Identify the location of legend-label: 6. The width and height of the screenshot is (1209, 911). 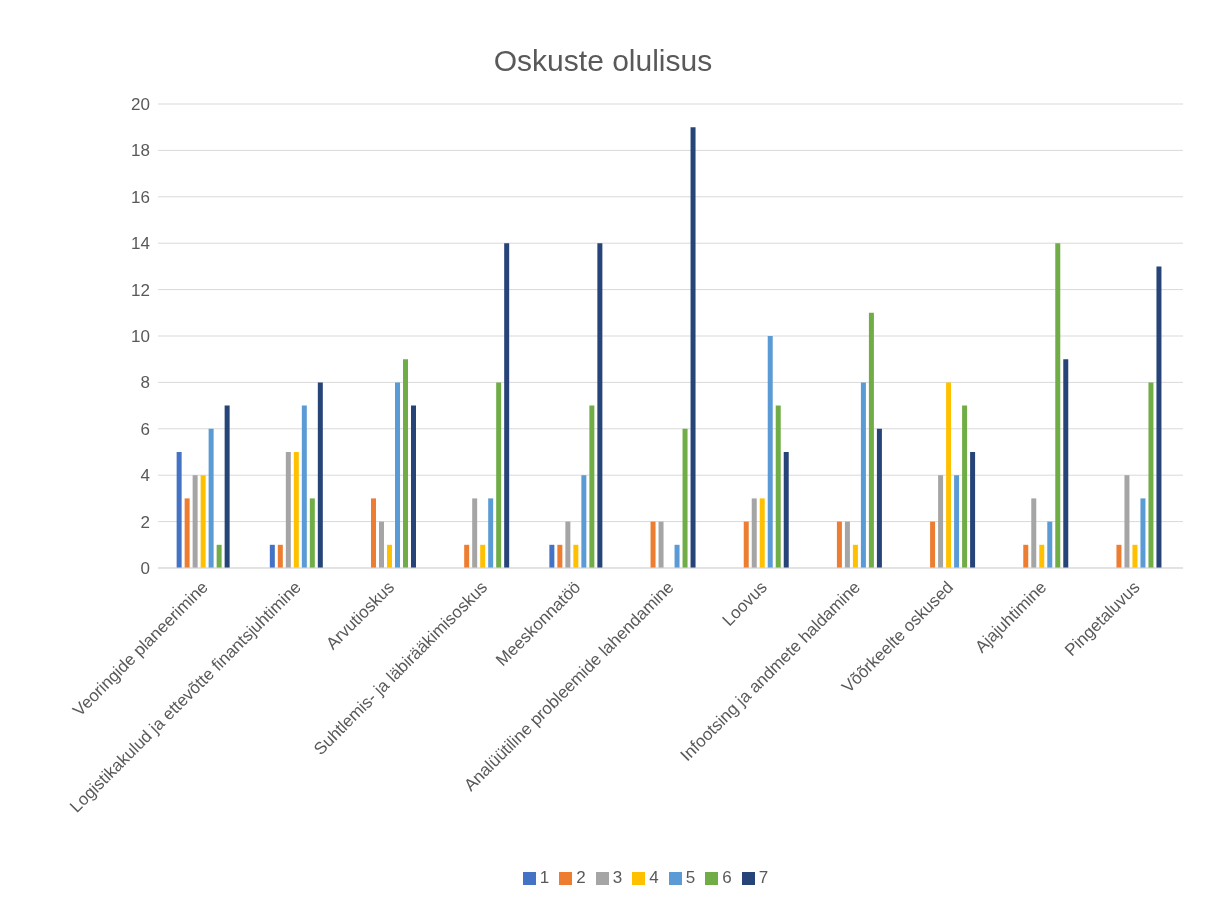
(727, 877).